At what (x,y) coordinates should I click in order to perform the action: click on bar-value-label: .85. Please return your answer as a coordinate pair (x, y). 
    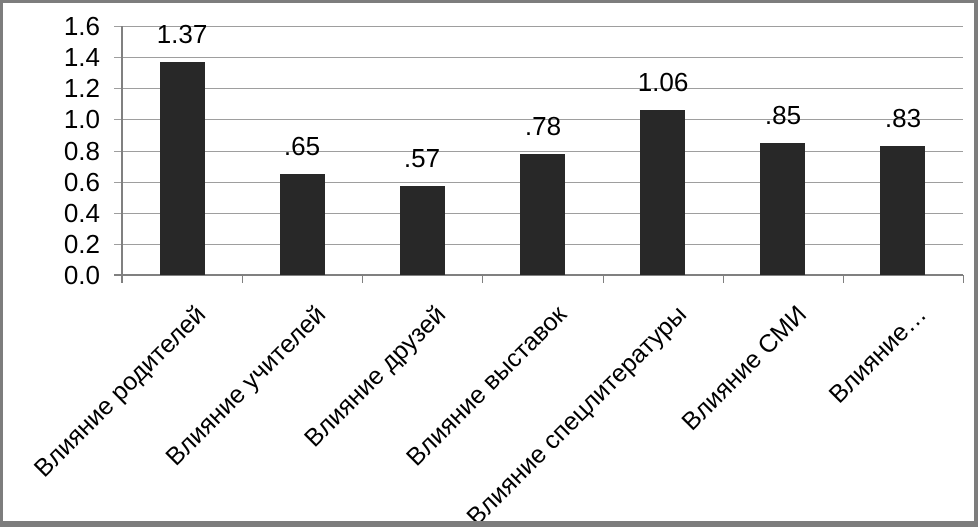
    Looking at the image, I should click on (783, 115).